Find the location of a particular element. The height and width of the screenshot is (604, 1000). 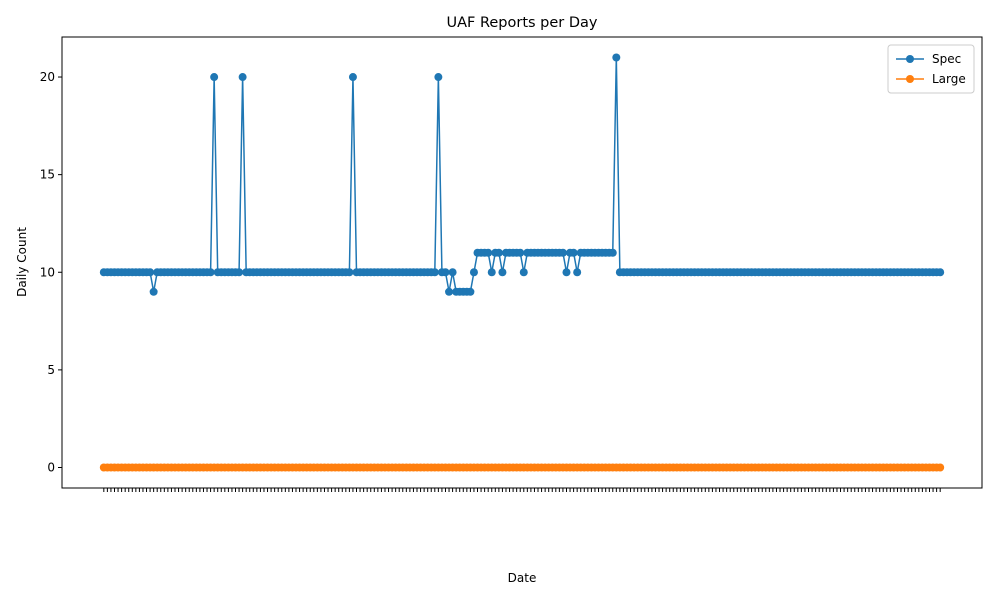

y-axis-label: Daily Count is located at coordinates (22, 262).